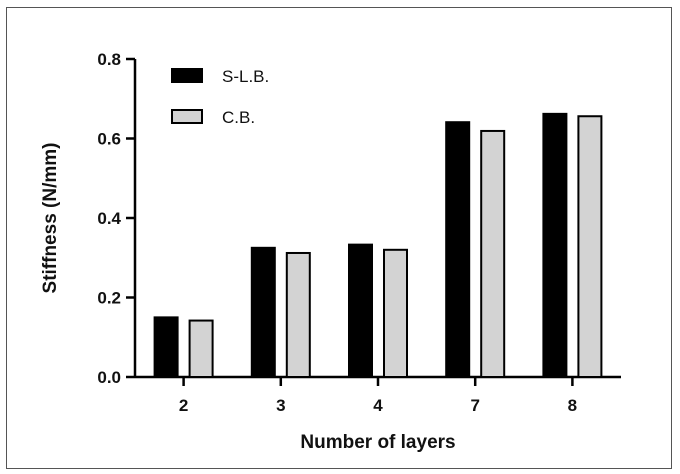 The image size is (680, 474). What do you see at coordinates (474, 405) in the screenshot?
I see `x-tick-label: 7` at bounding box center [474, 405].